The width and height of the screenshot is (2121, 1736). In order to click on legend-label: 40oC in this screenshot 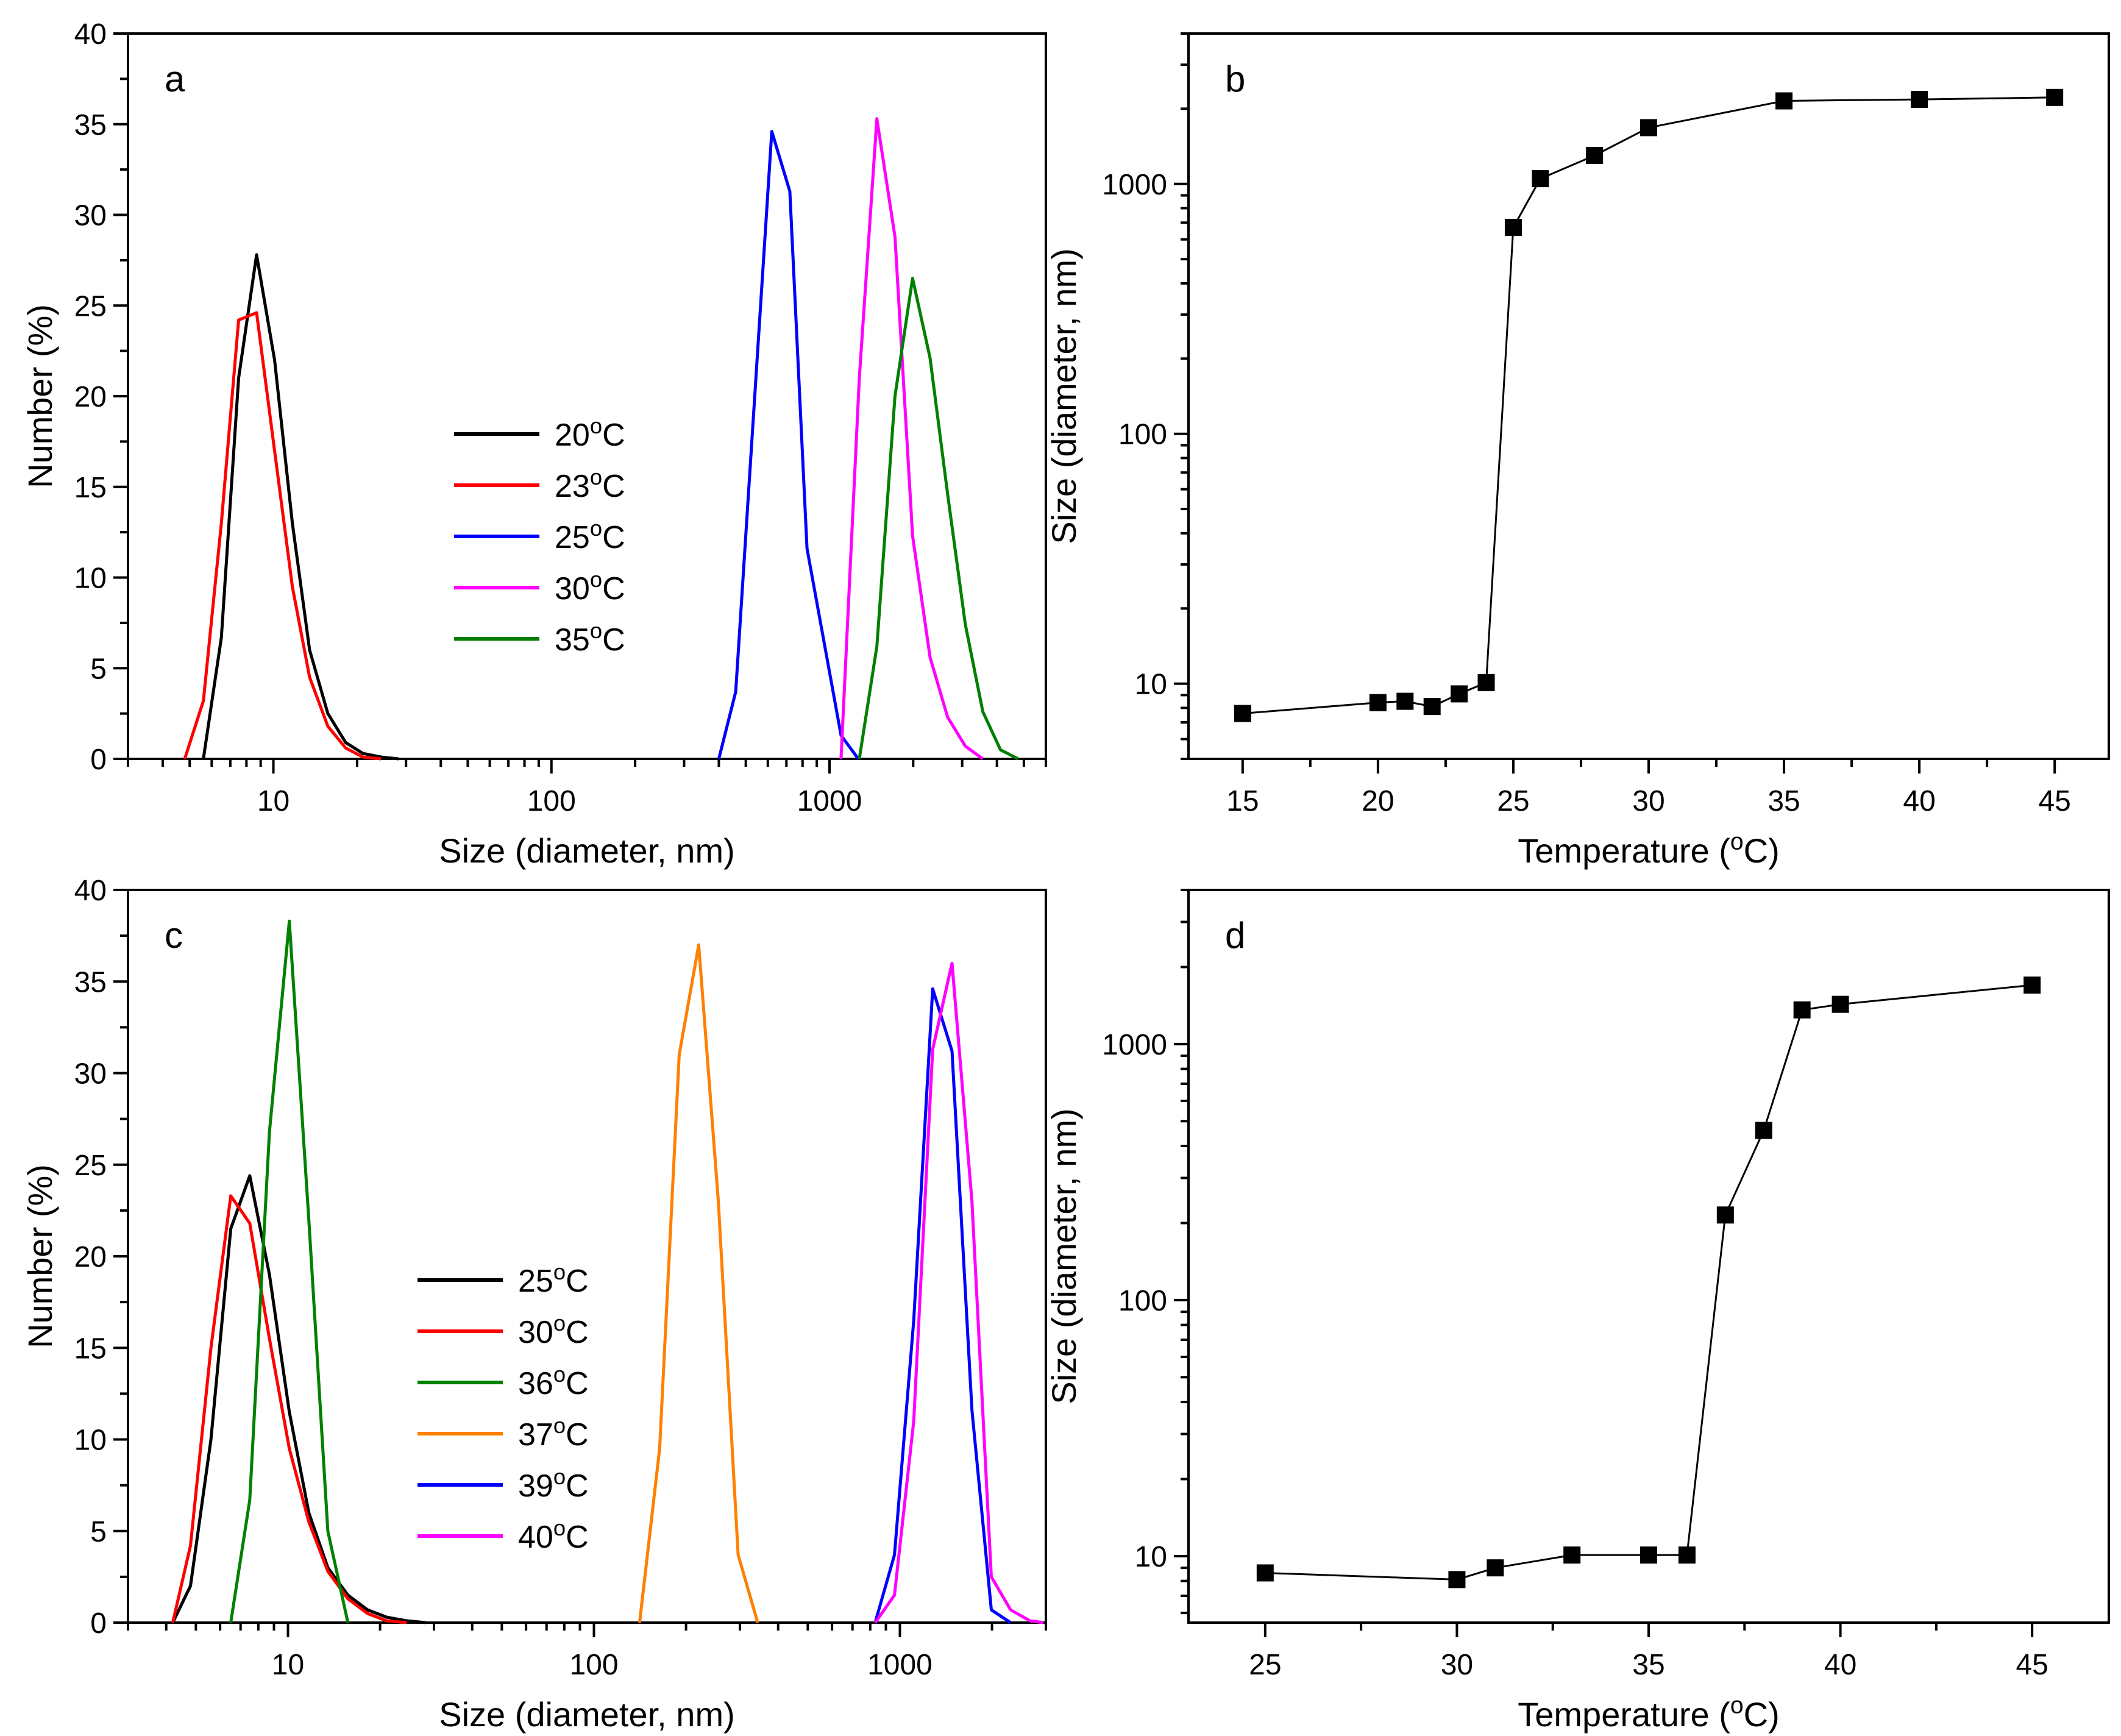, I will do `click(553, 1535)`.